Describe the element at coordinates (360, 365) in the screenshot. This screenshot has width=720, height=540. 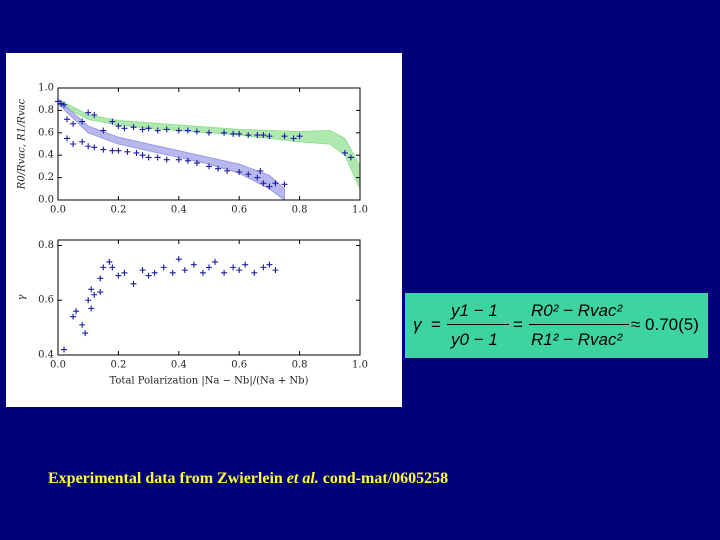
I see `x-tick-label: 1.0` at that location.